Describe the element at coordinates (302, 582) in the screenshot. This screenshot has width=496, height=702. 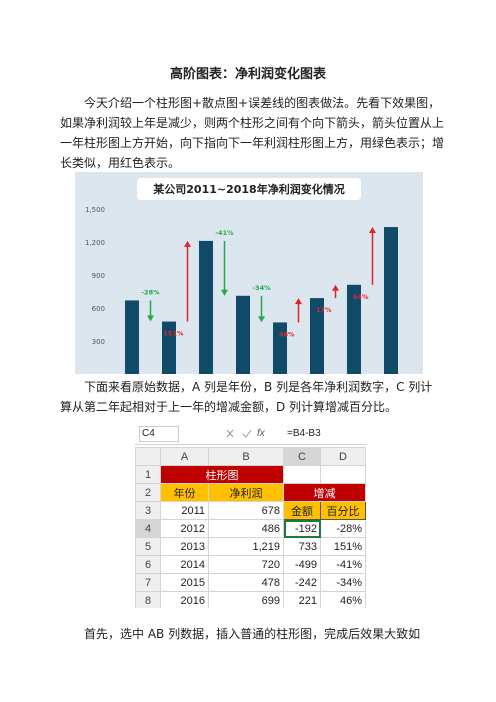
I see `cell: -242` at that location.